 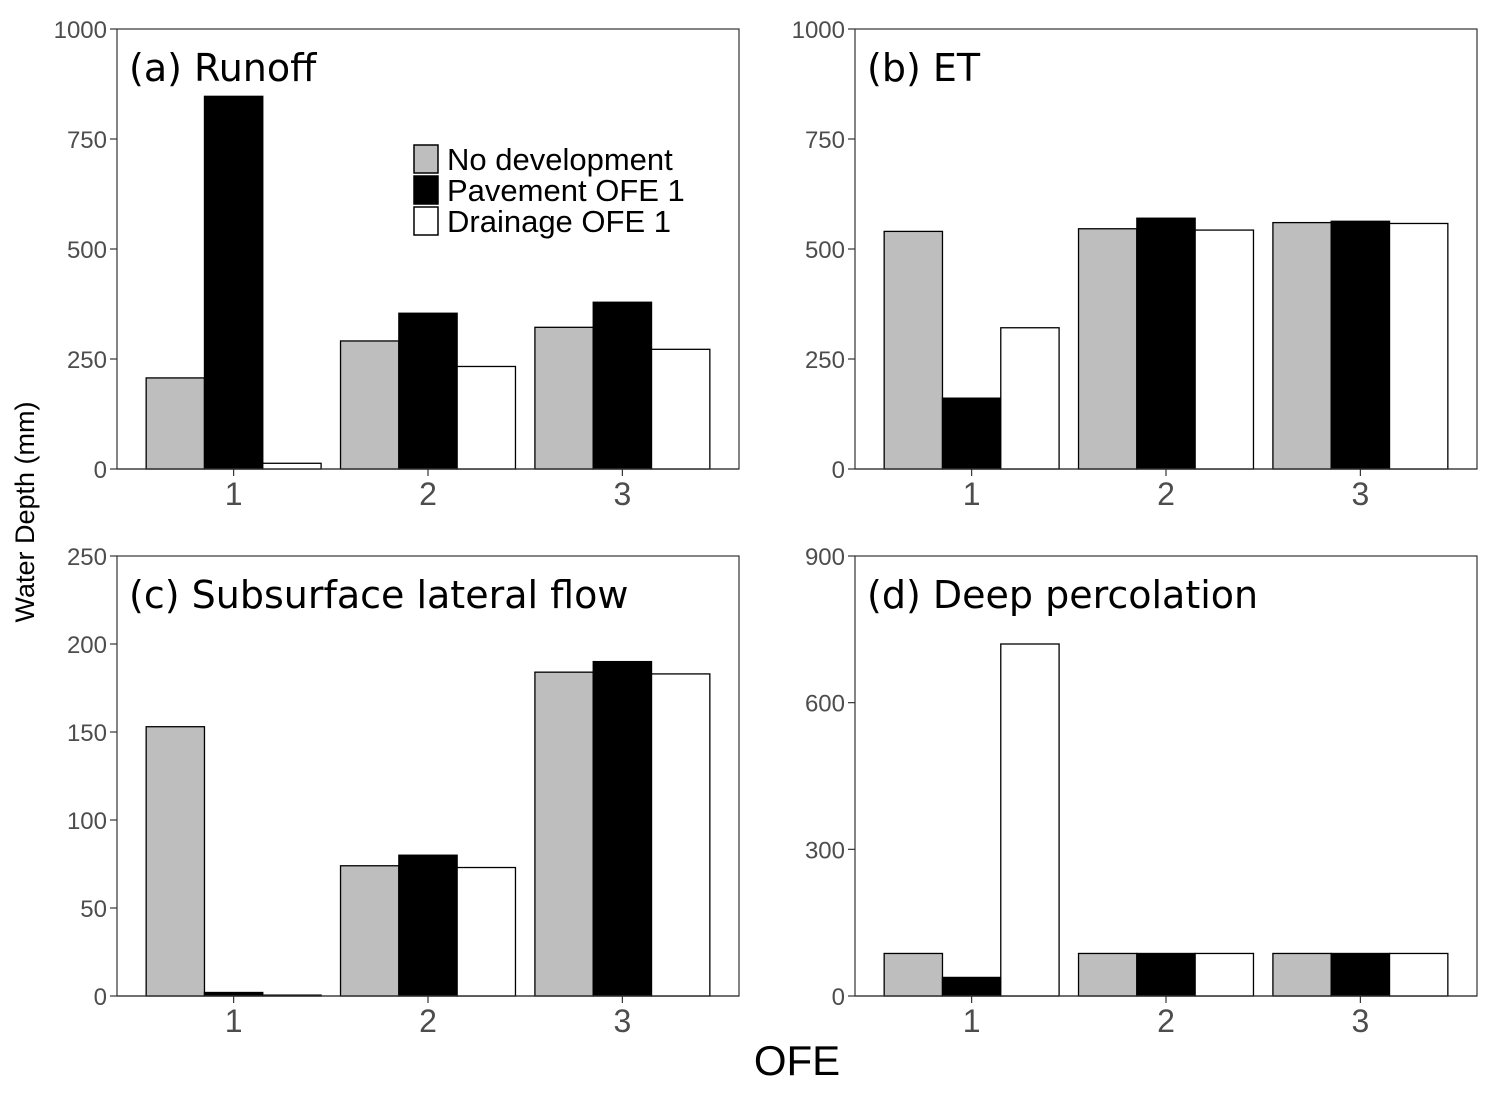 I want to click on panel-title: (a) Runoff, so click(x=223, y=68).